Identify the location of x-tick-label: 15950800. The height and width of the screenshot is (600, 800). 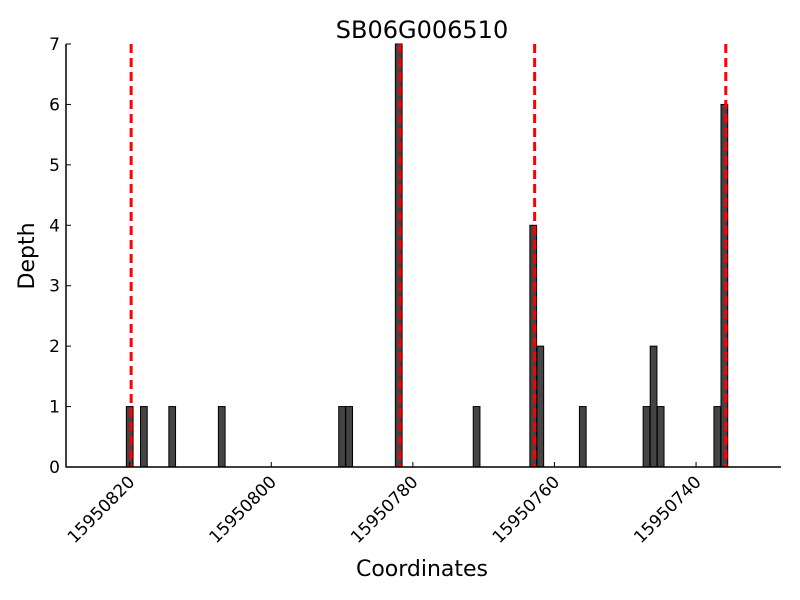
(243, 509).